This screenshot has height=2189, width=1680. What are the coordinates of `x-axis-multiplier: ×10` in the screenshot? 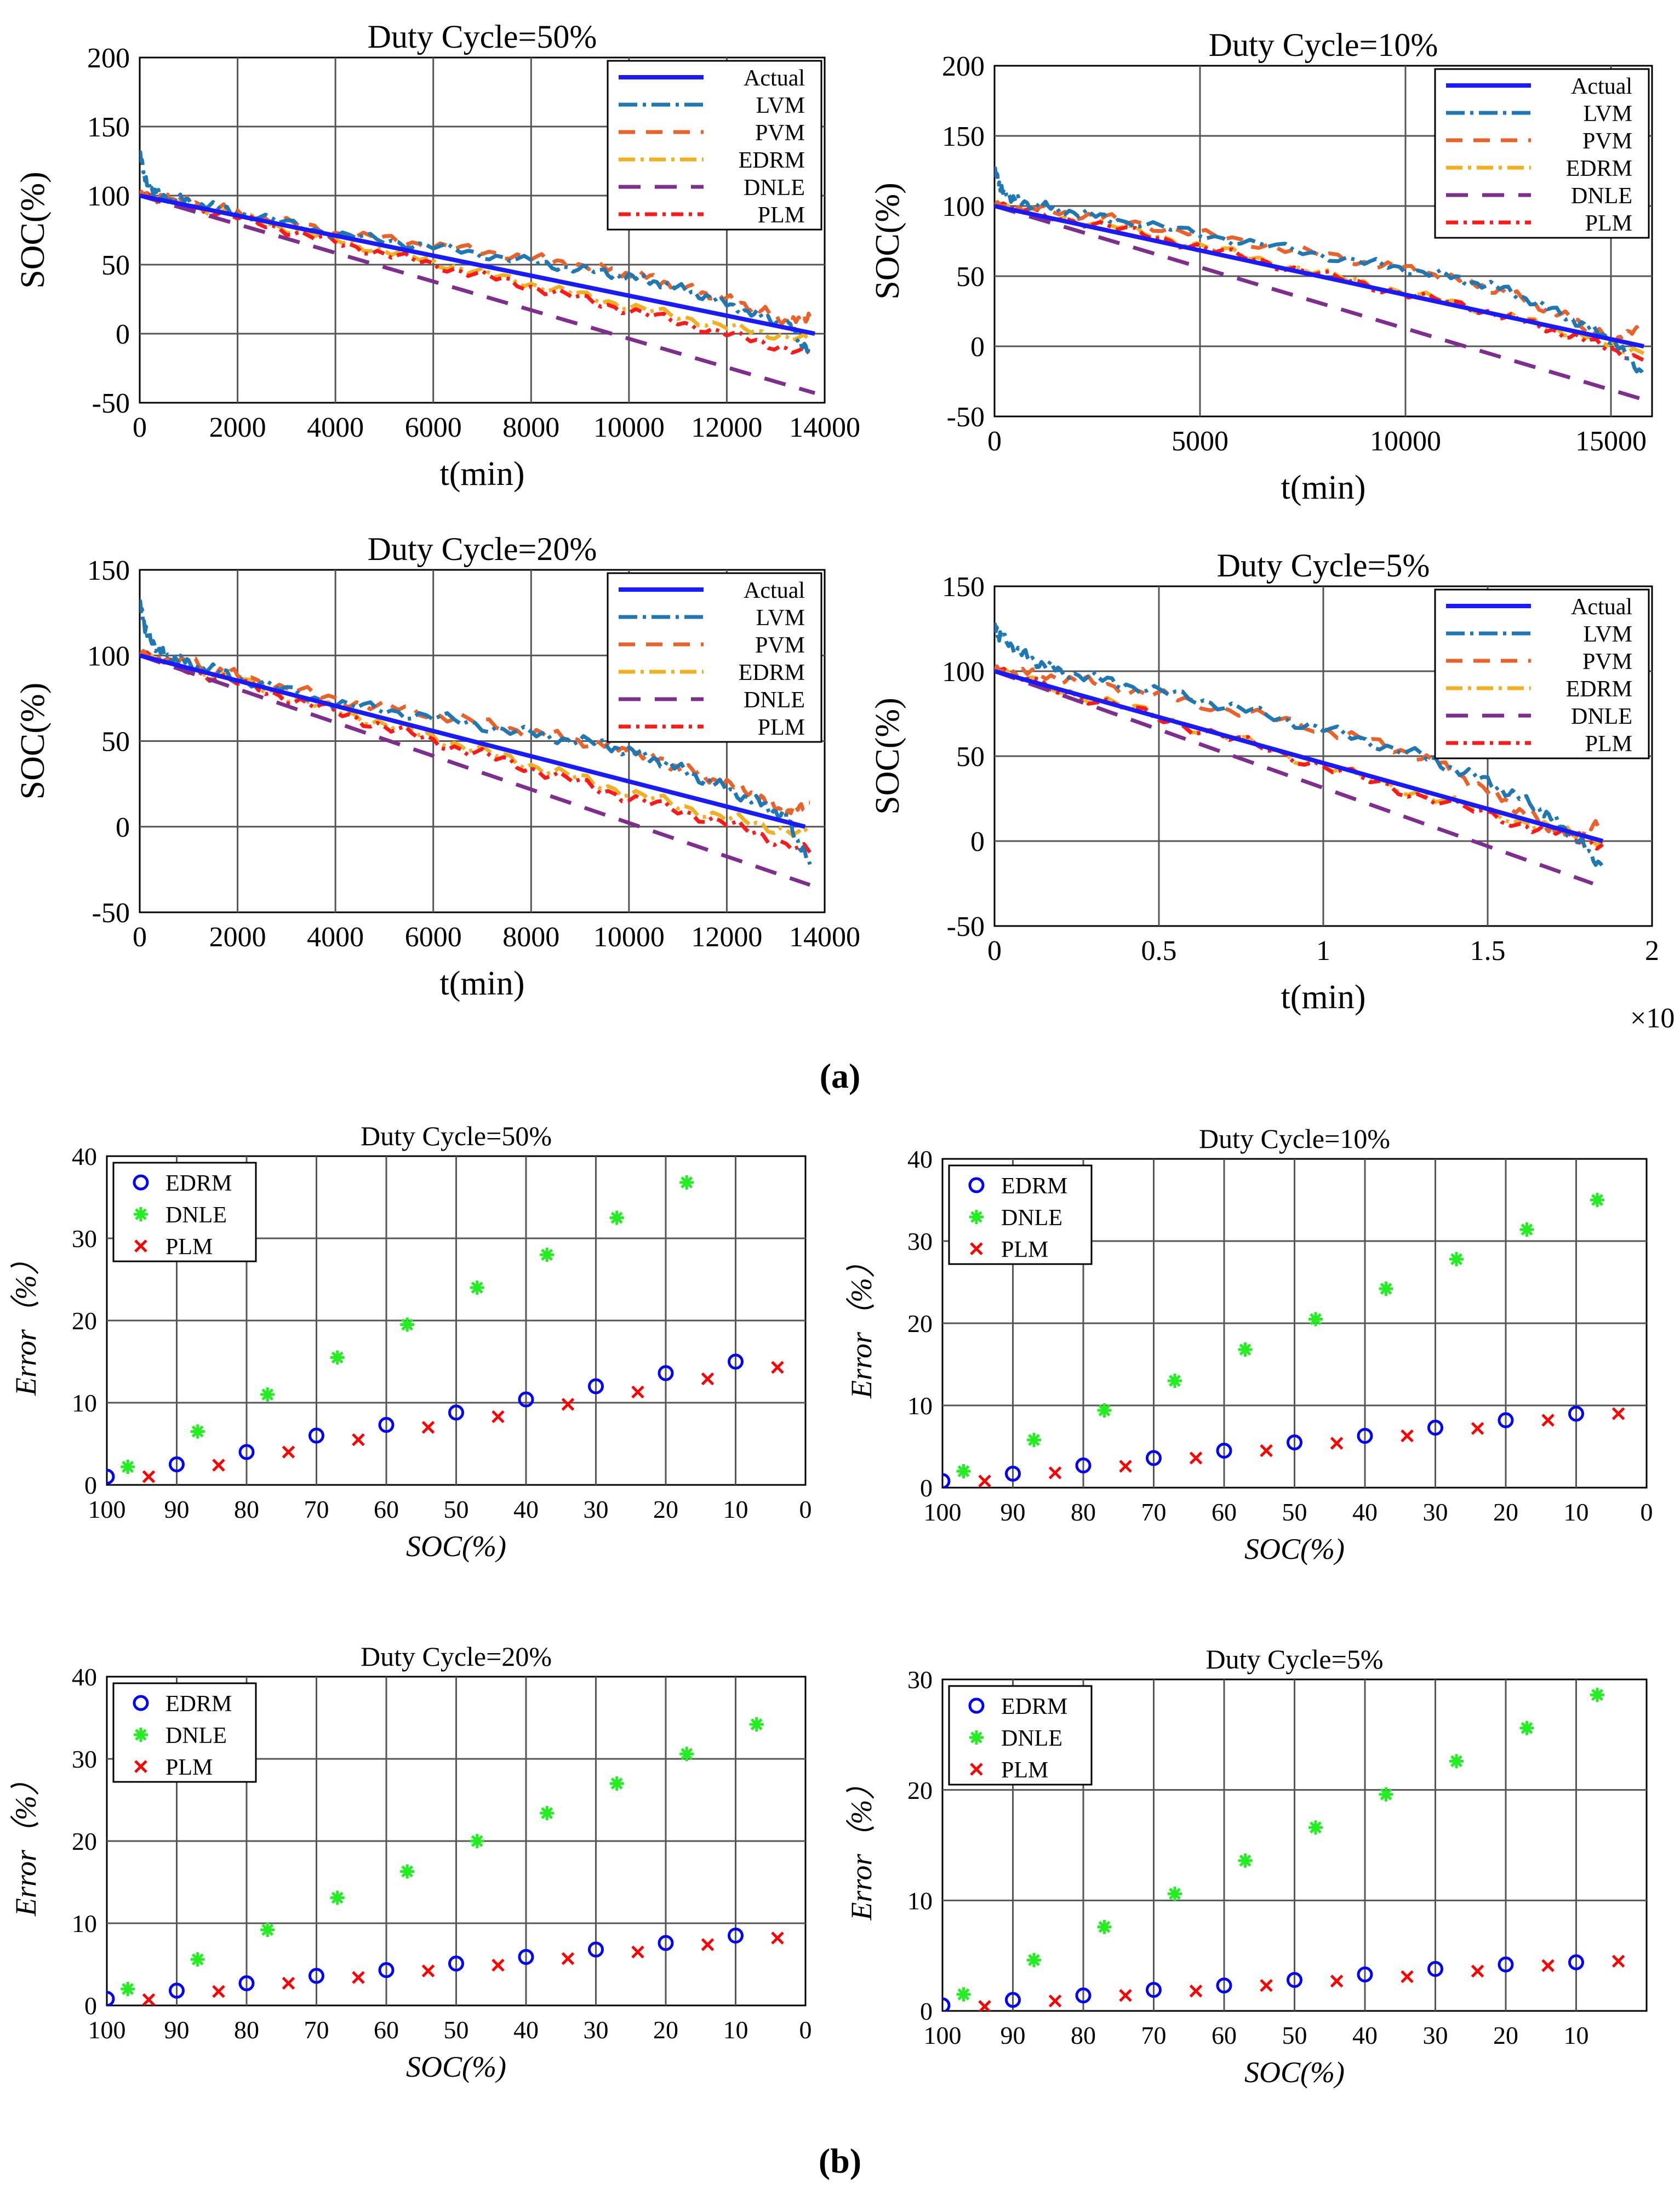 It's located at (1652, 1018).